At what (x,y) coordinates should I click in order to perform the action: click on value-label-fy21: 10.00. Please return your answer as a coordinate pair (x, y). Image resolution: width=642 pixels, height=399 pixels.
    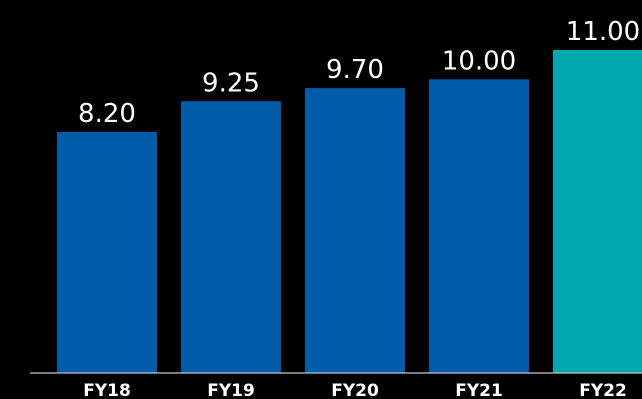
    Looking at the image, I should click on (479, 61).